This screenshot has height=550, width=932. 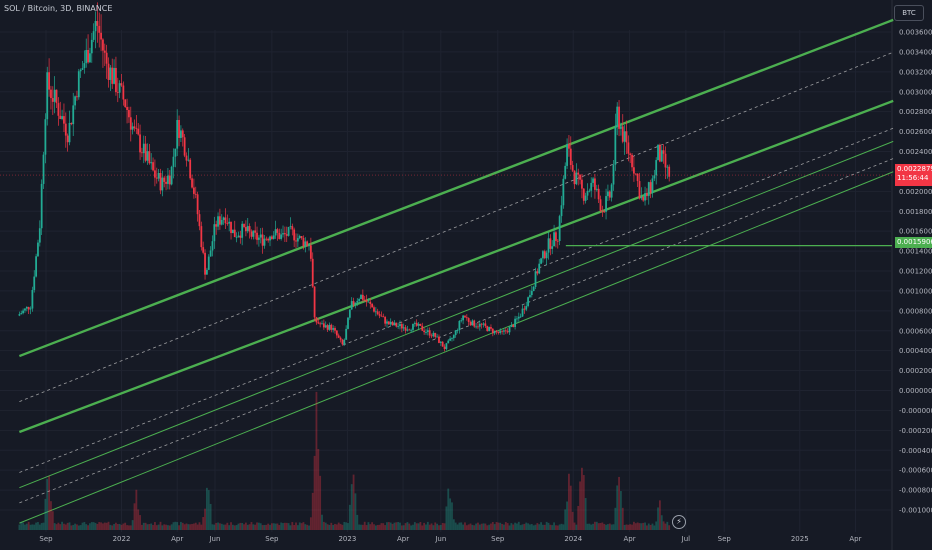 What do you see at coordinates (679, 522) in the screenshot?
I see `lightning-logo-icon: ⚡` at bounding box center [679, 522].